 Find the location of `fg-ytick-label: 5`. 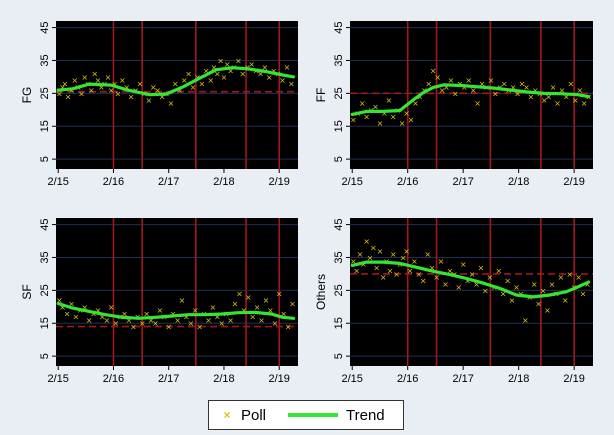

fg-ytick-label: 5 is located at coordinates (45, 159).